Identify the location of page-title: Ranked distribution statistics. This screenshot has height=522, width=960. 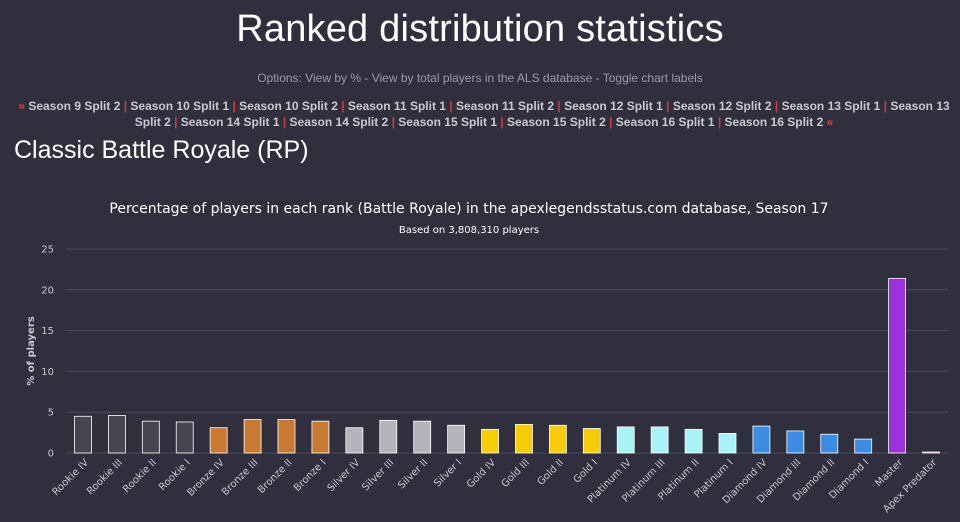
(480, 29).